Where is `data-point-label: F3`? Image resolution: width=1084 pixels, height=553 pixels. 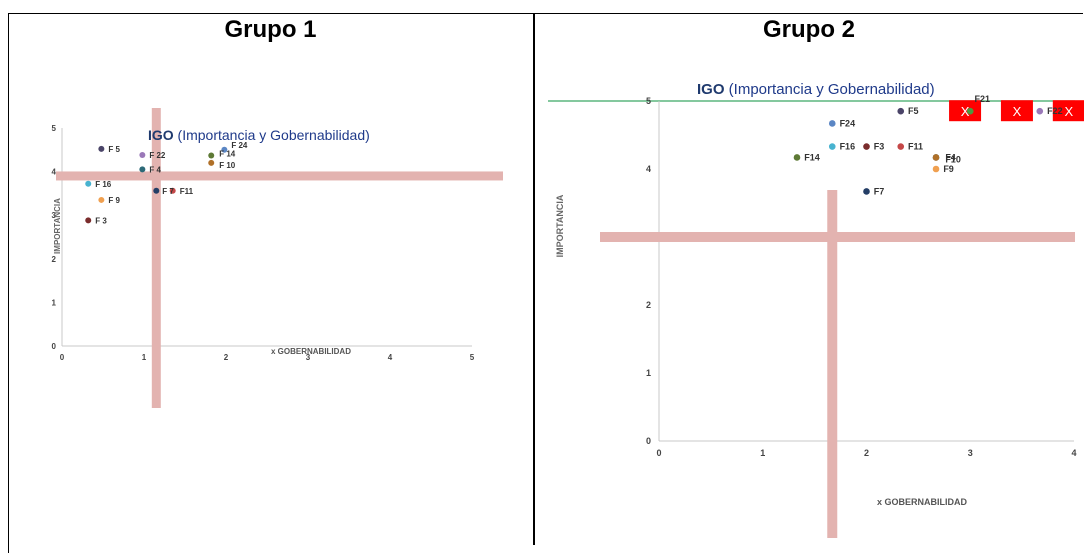
data-point-label: F3 is located at coordinates (879, 147).